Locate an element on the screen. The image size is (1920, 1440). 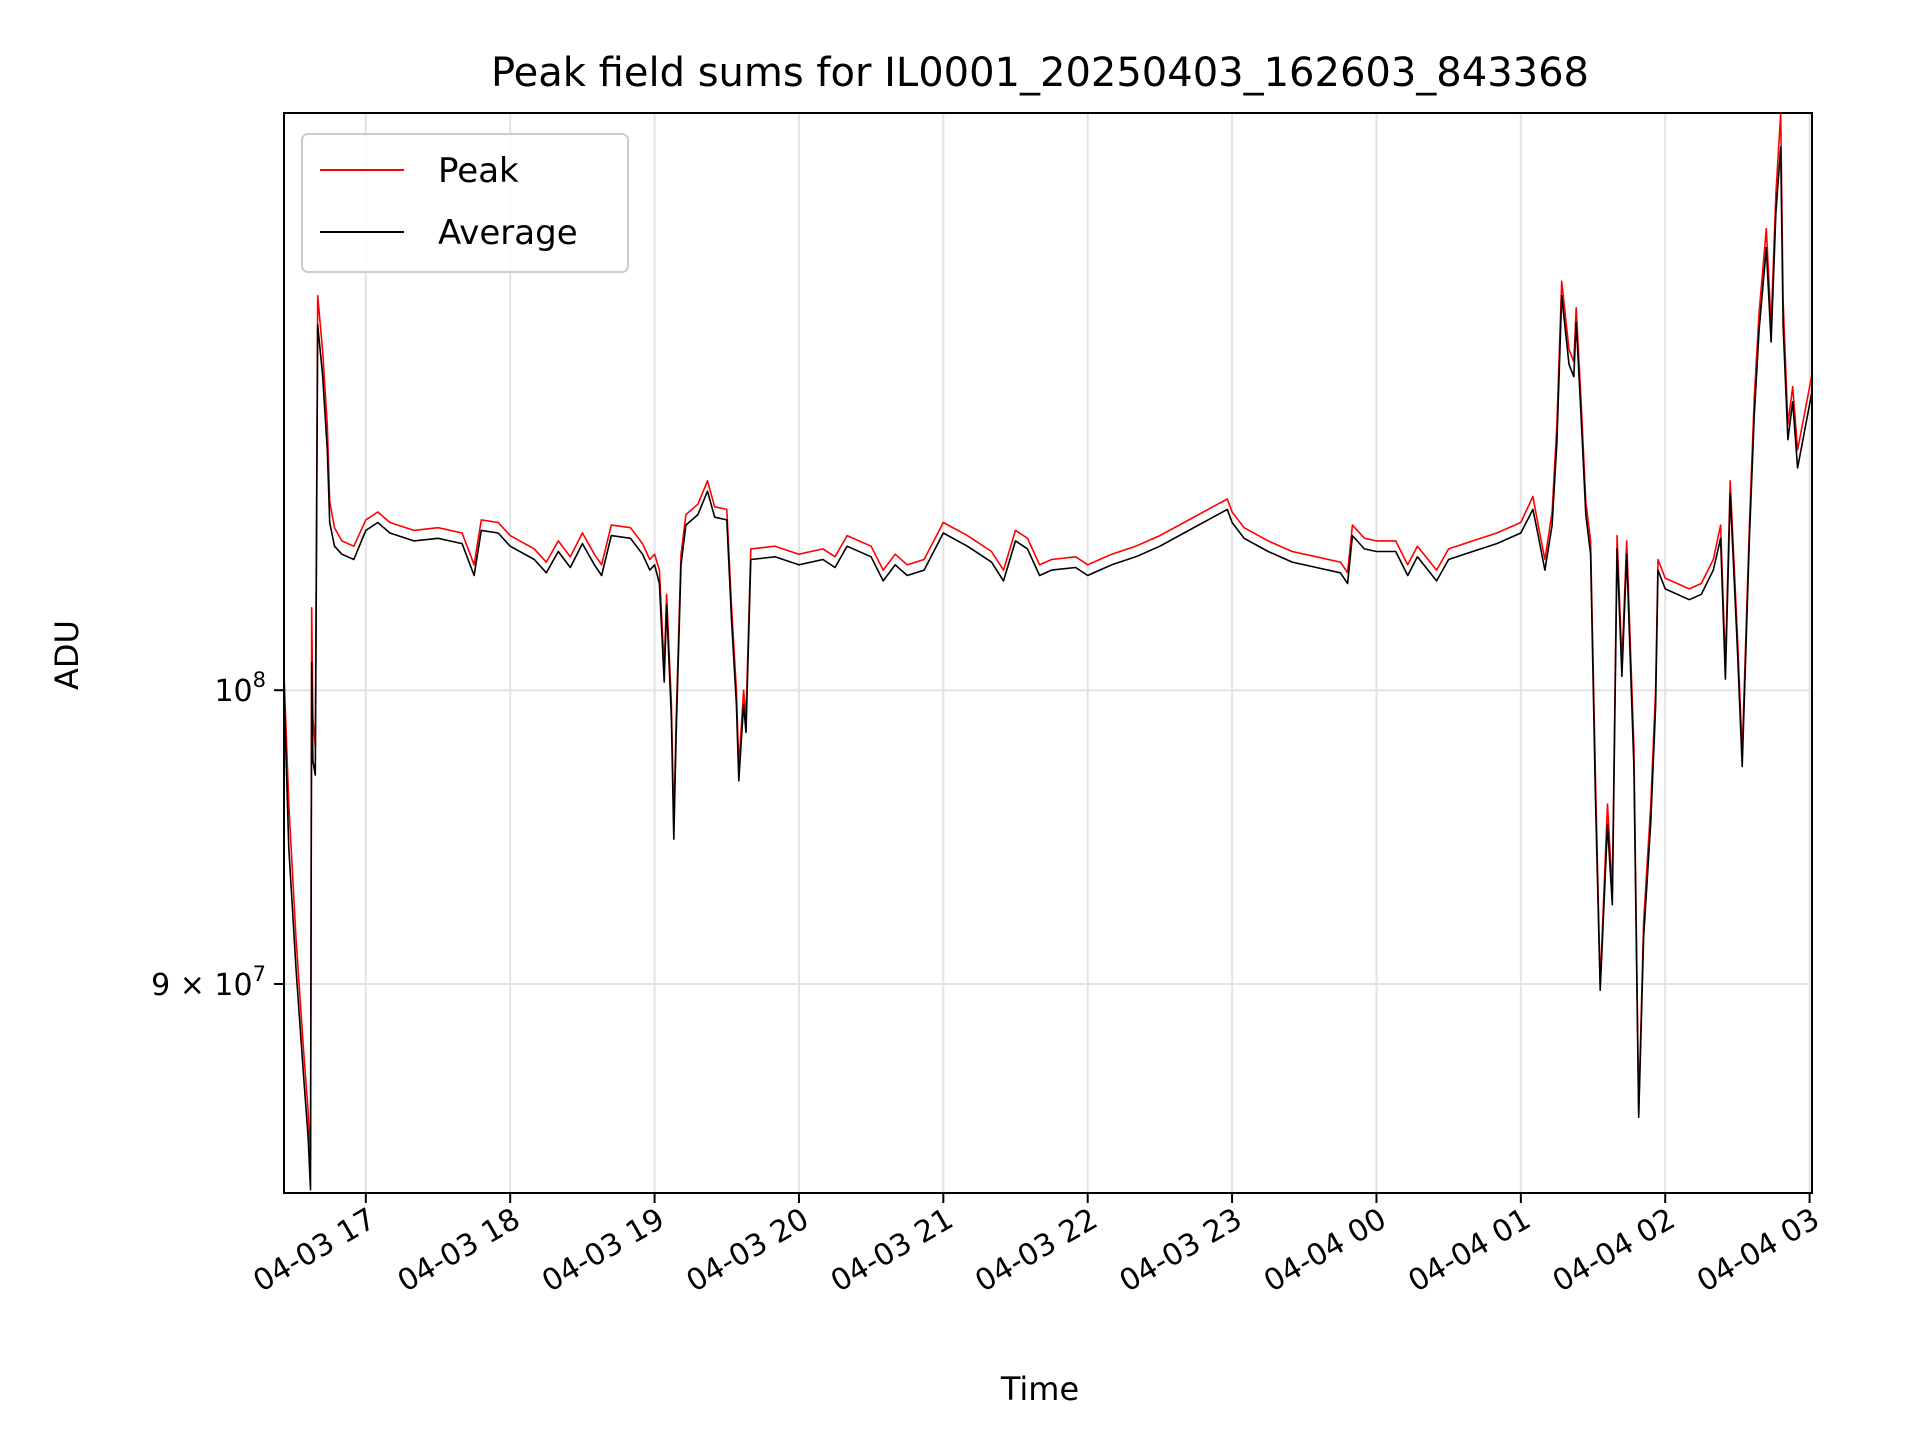
y-tick-label-exponent: 7 is located at coordinates (259, 974).